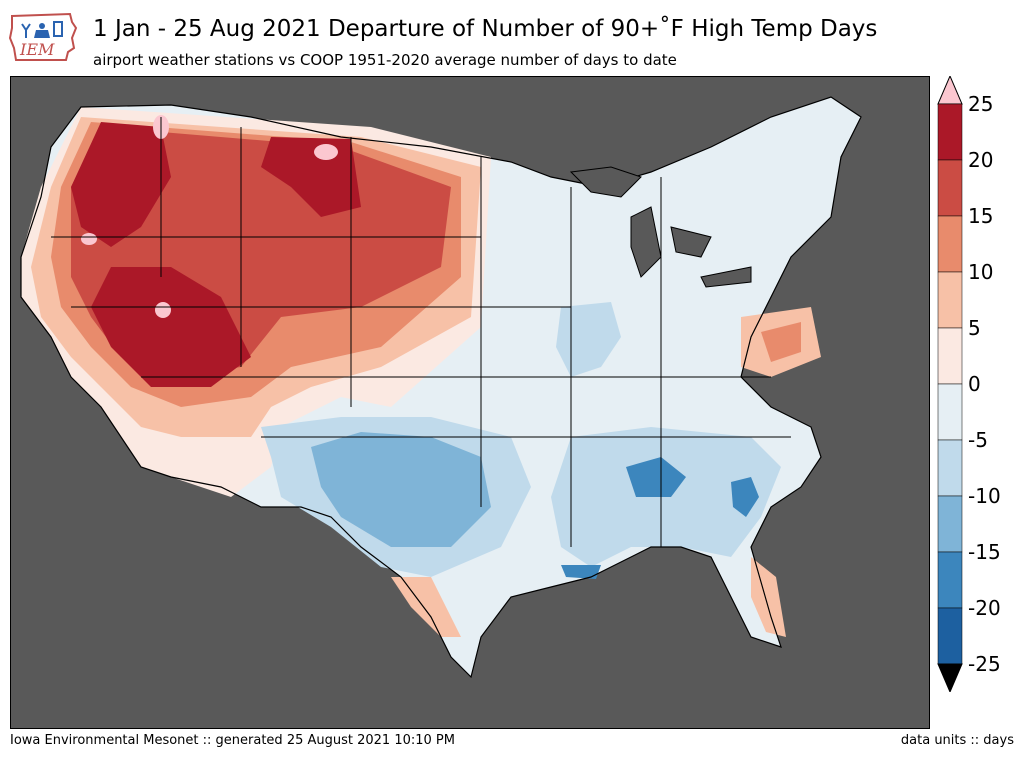  I want to click on contour-neg10-neg15-plains, so click(401, 489).